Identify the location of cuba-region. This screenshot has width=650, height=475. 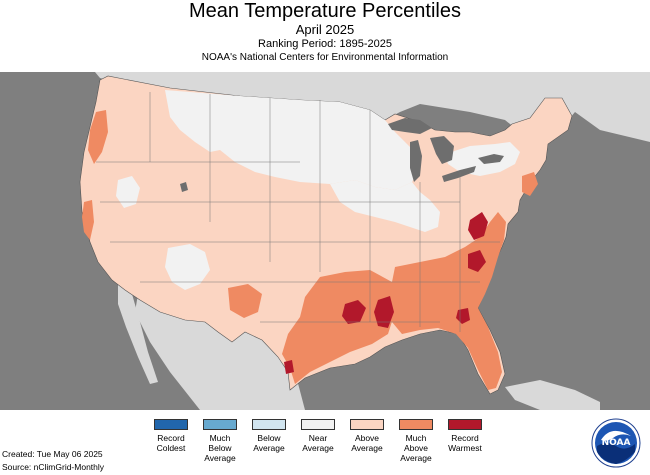
(552, 395).